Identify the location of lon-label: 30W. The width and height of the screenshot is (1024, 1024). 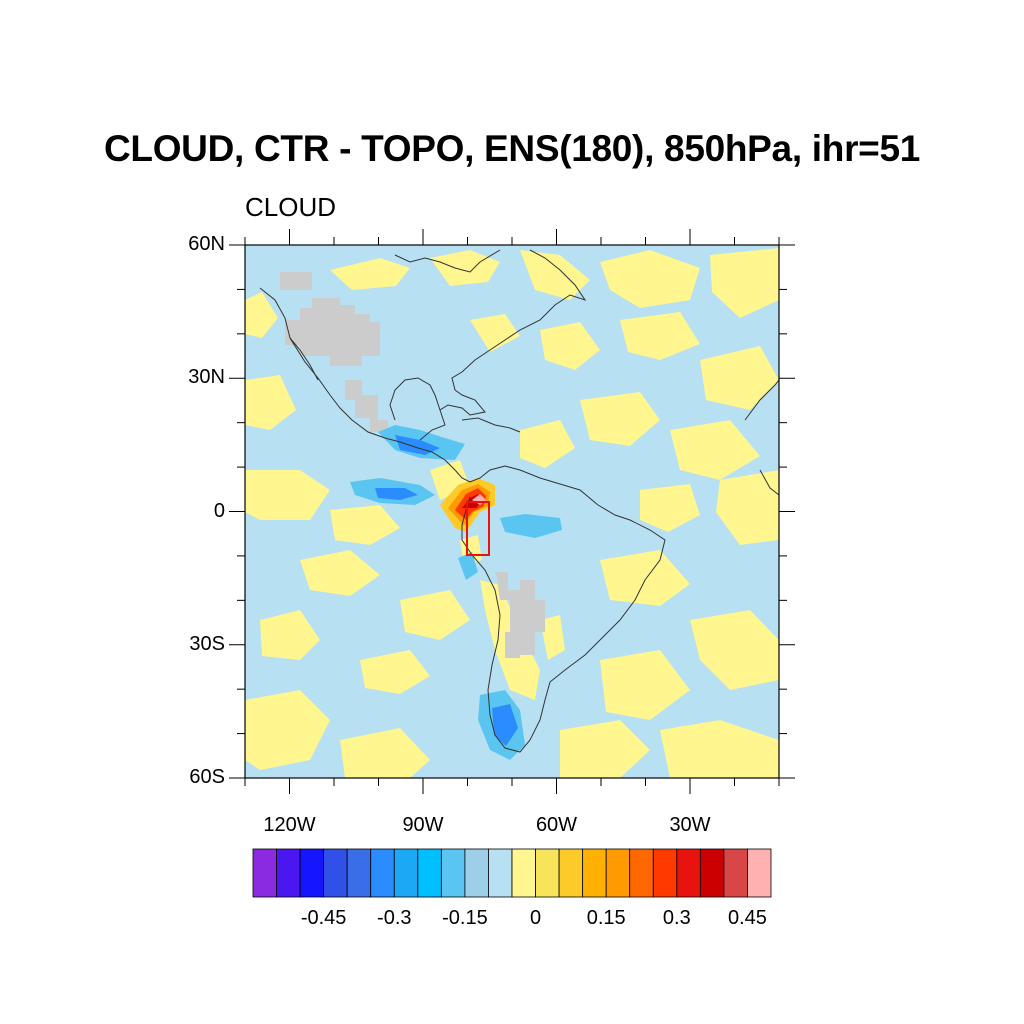
(690, 825).